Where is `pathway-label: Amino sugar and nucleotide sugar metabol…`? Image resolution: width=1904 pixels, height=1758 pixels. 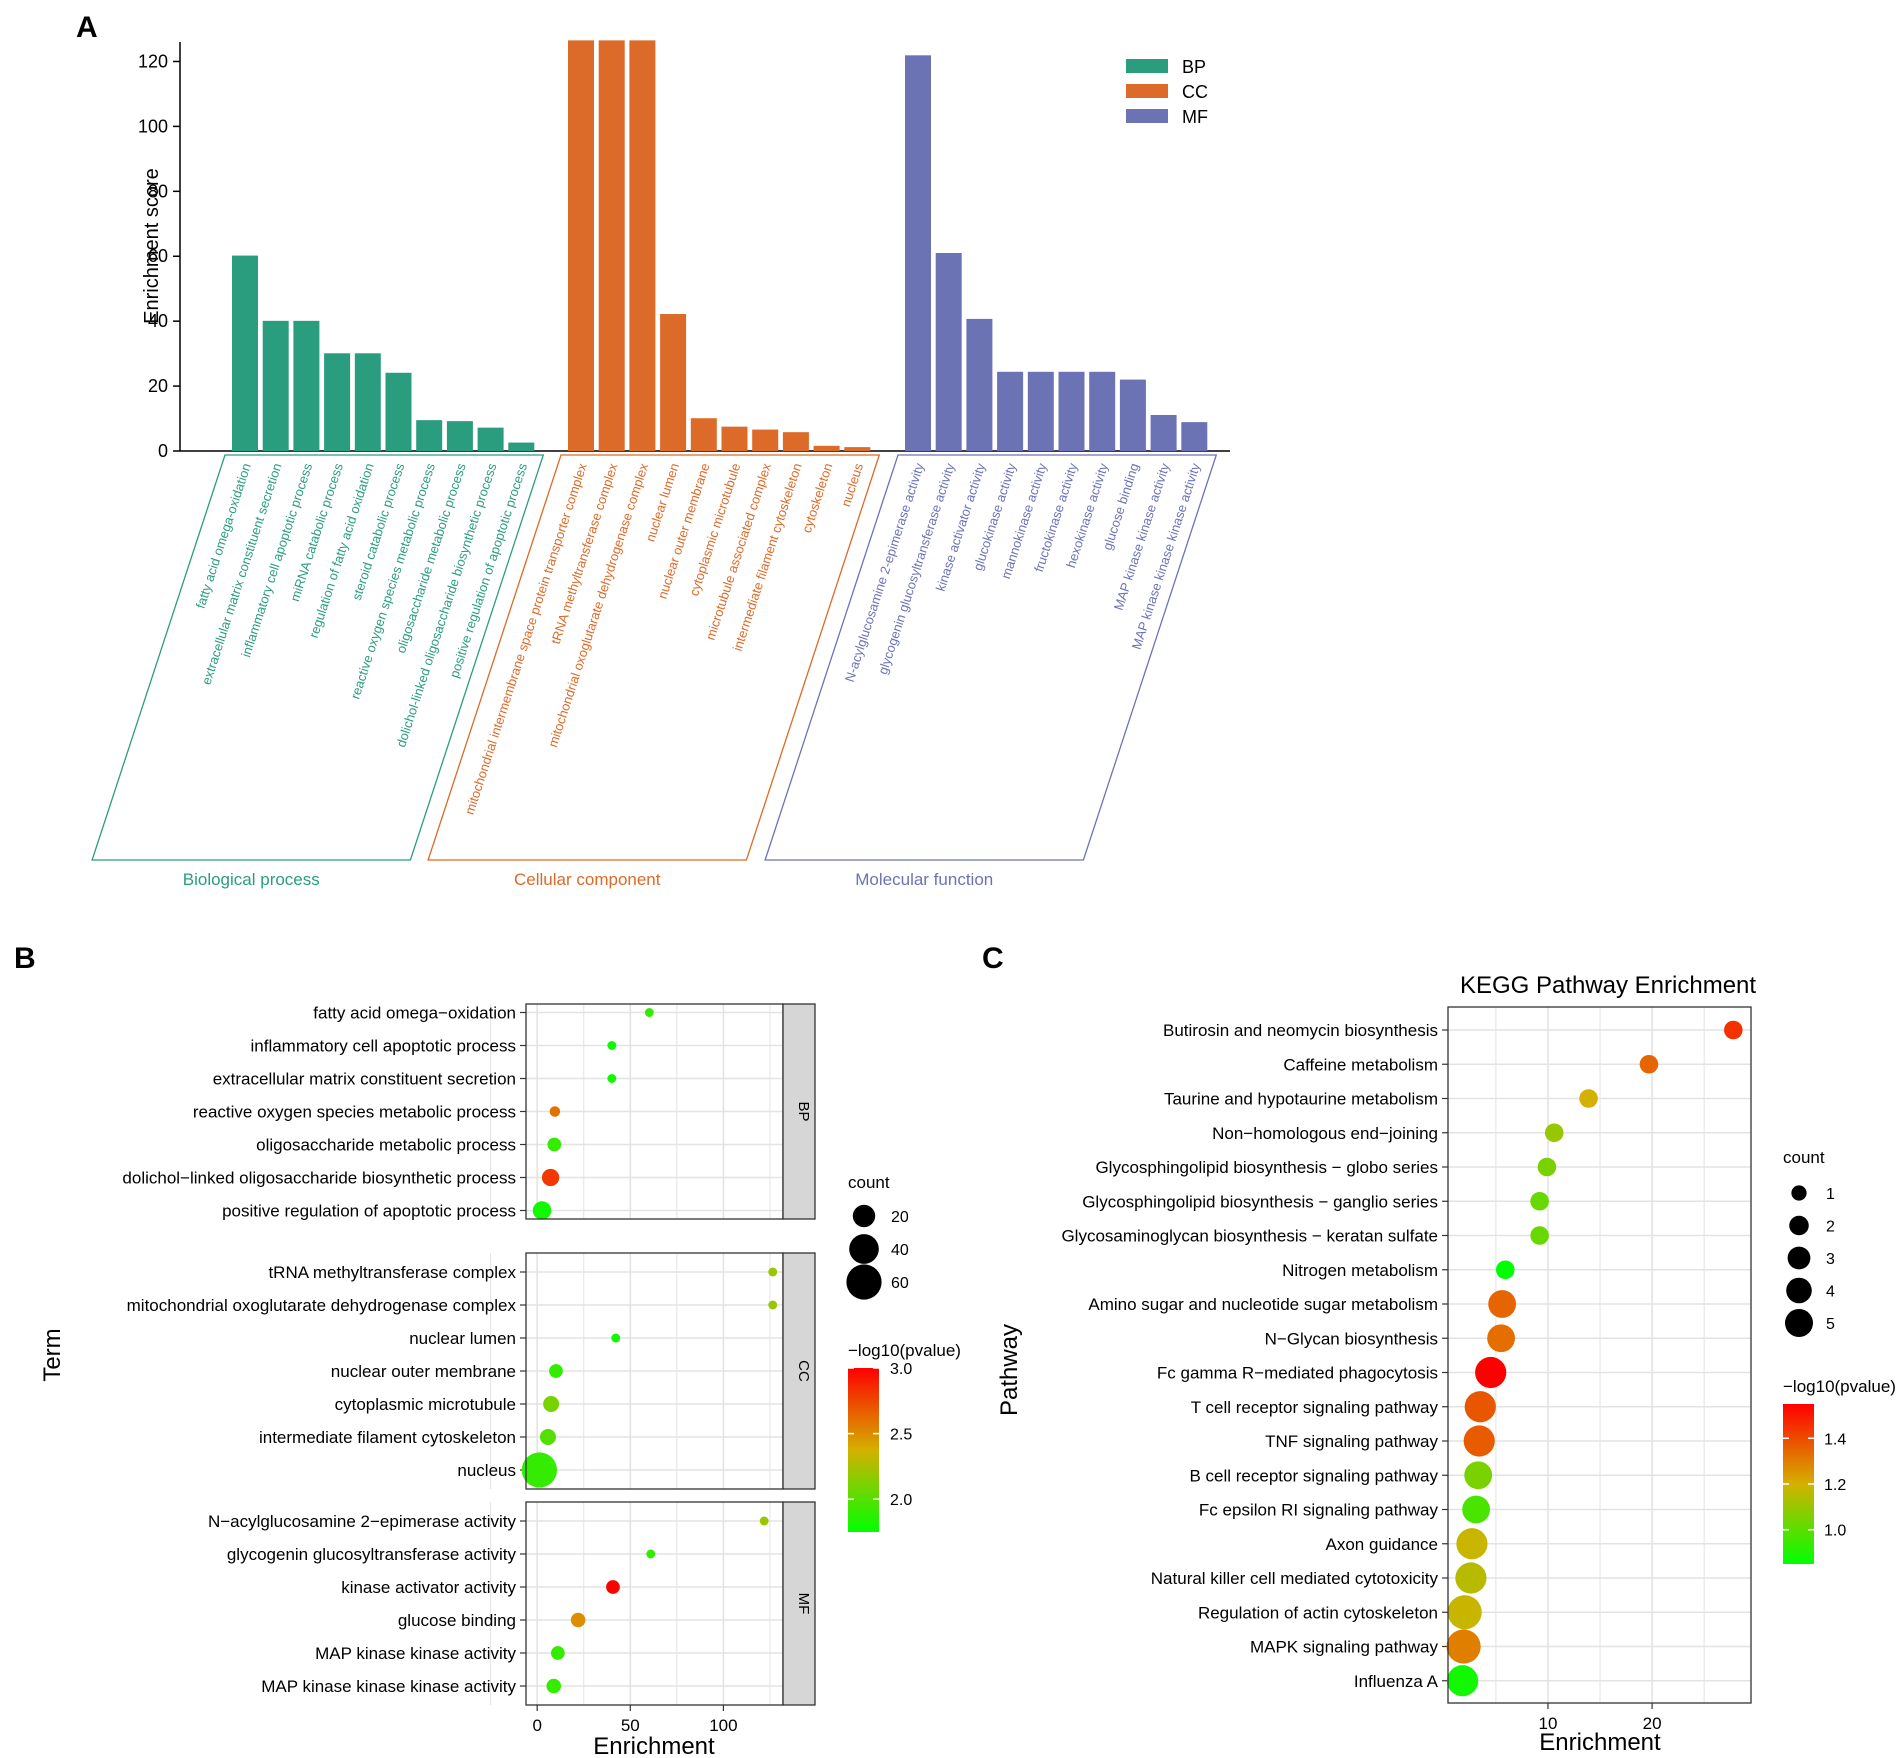 pathway-label: Amino sugar and nucleotide sugar metabol… is located at coordinates (1263, 1304).